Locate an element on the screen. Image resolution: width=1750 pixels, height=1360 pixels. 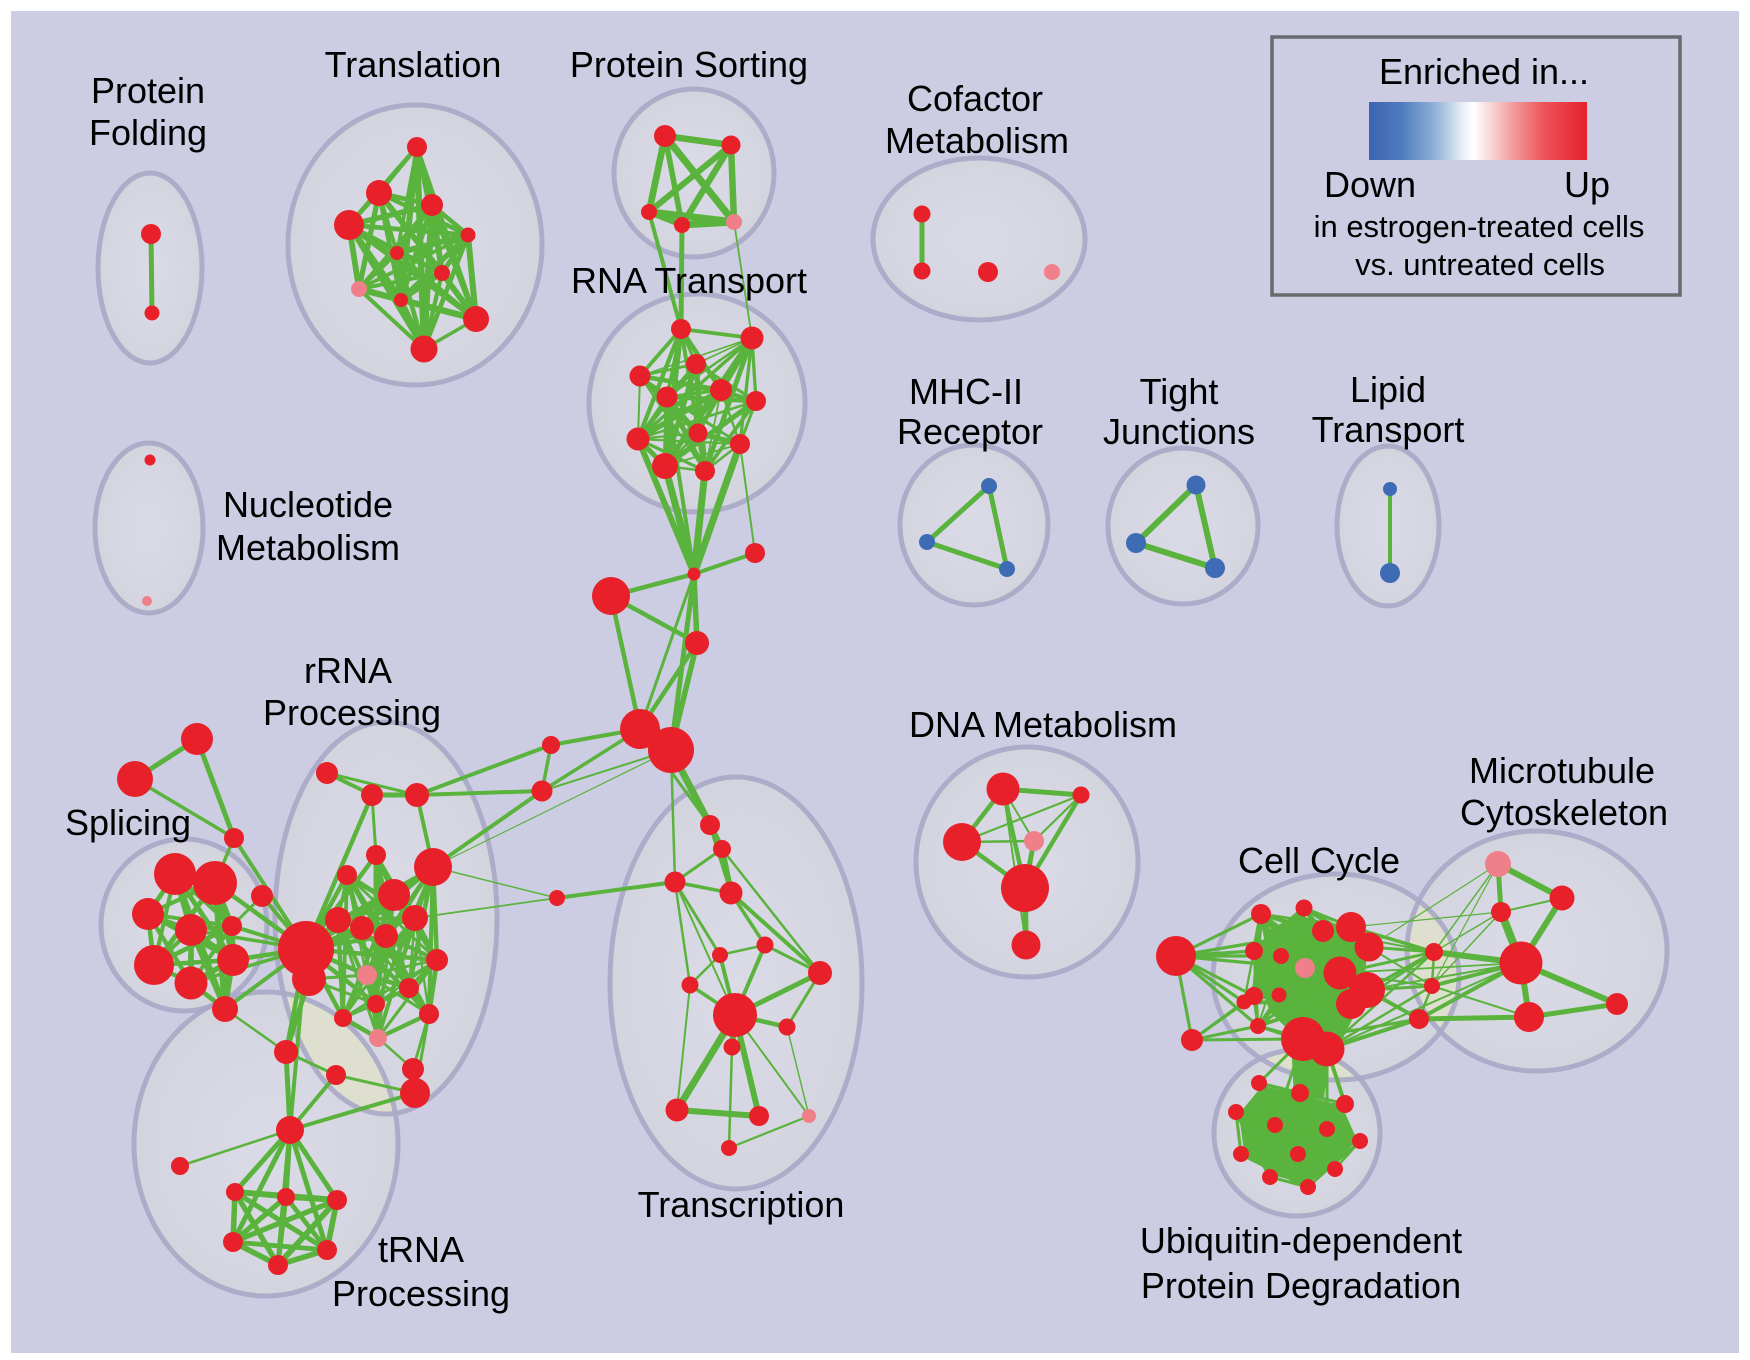
svg-text: Lipid is located at coordinates (1388, 389).